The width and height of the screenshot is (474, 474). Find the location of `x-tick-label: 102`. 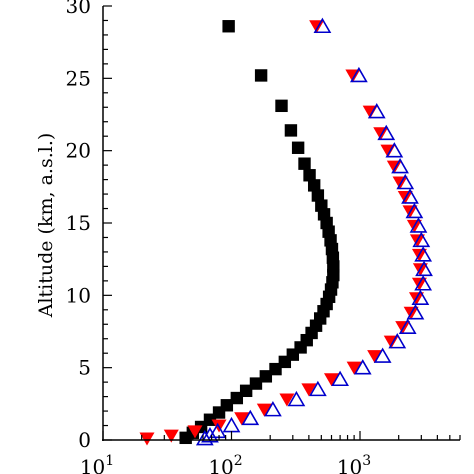

x-tick-label: 102 is located at coordinates (225, 463).